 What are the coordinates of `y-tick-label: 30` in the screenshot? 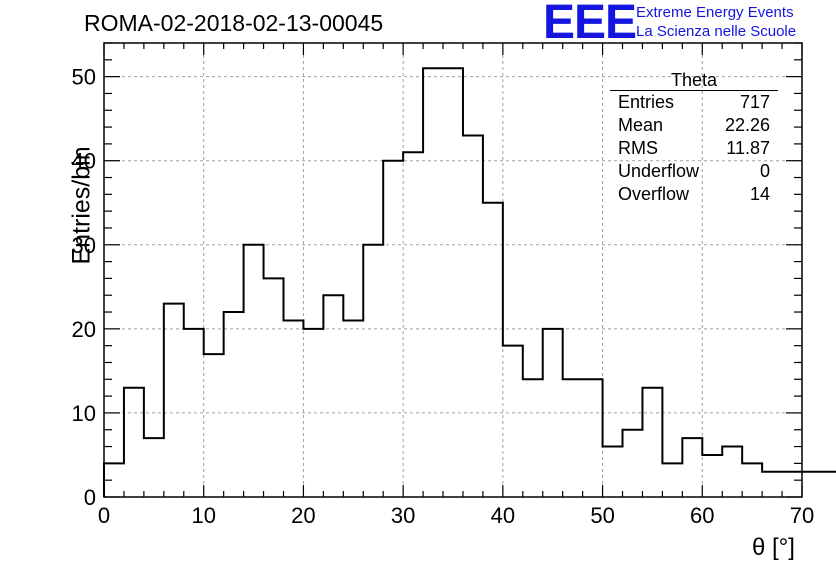 It's located at (84, 245).